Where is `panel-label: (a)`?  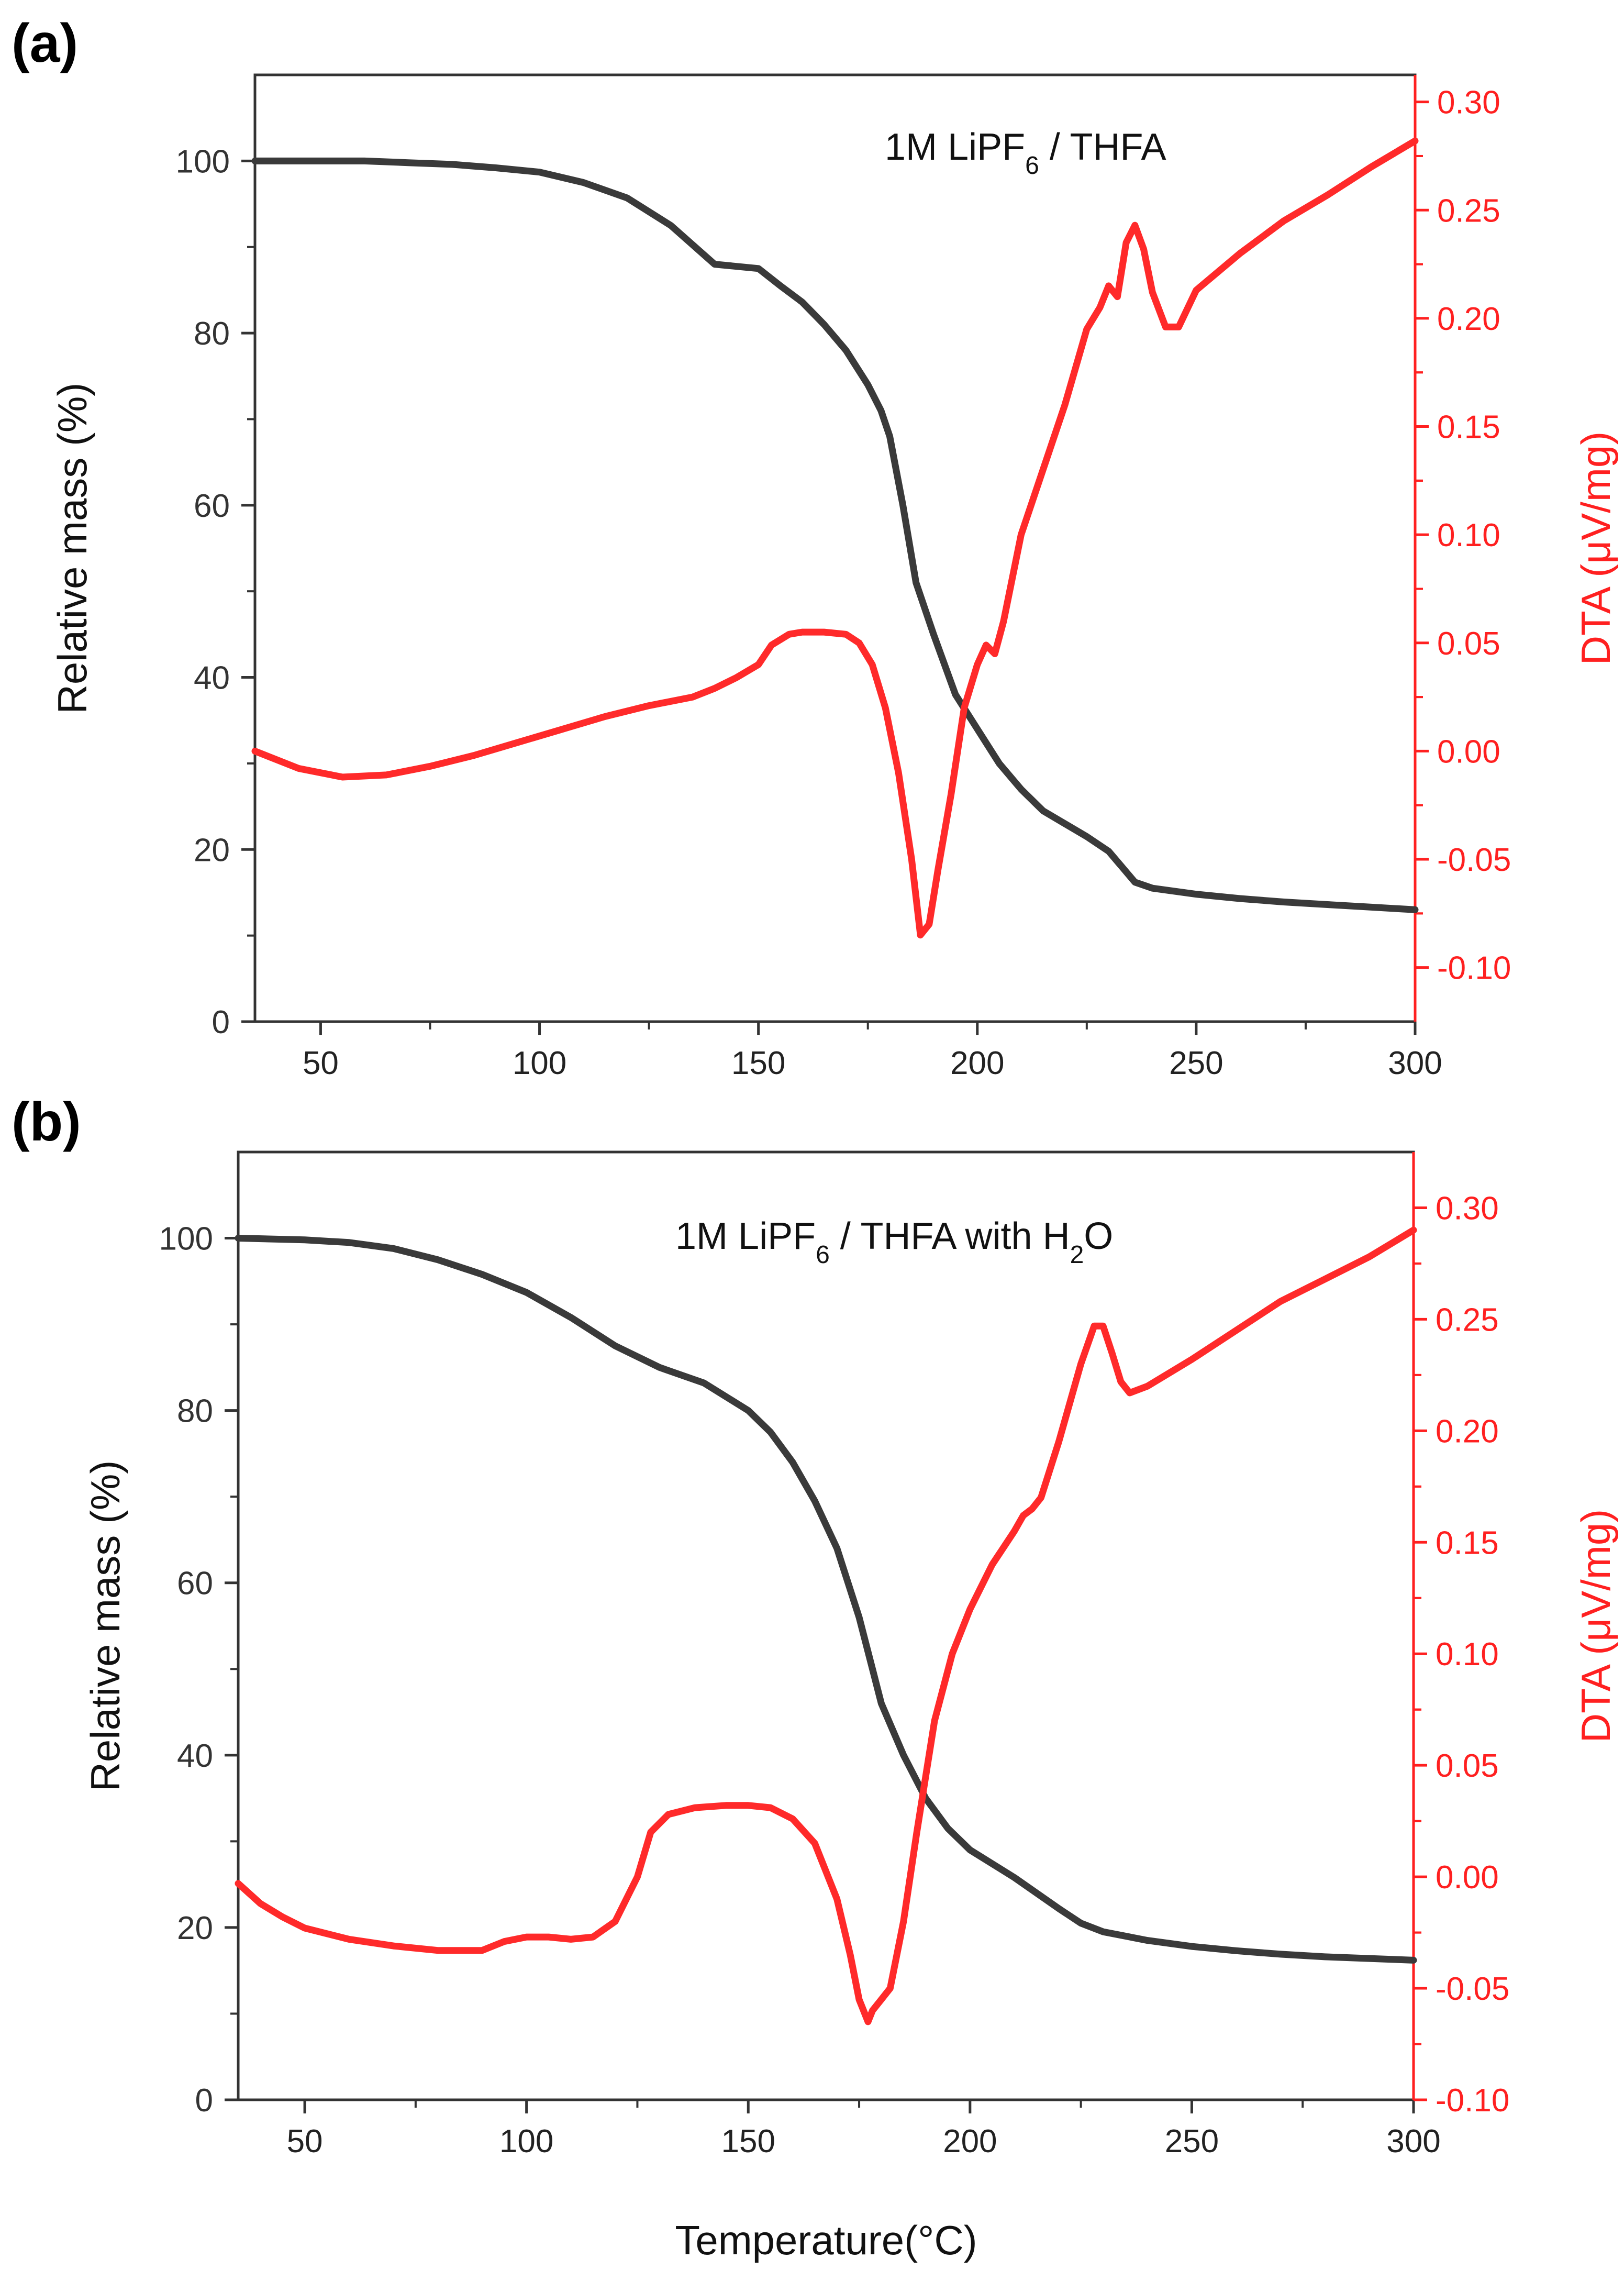
panel-label: (a) is located at coordinates (45, 43).